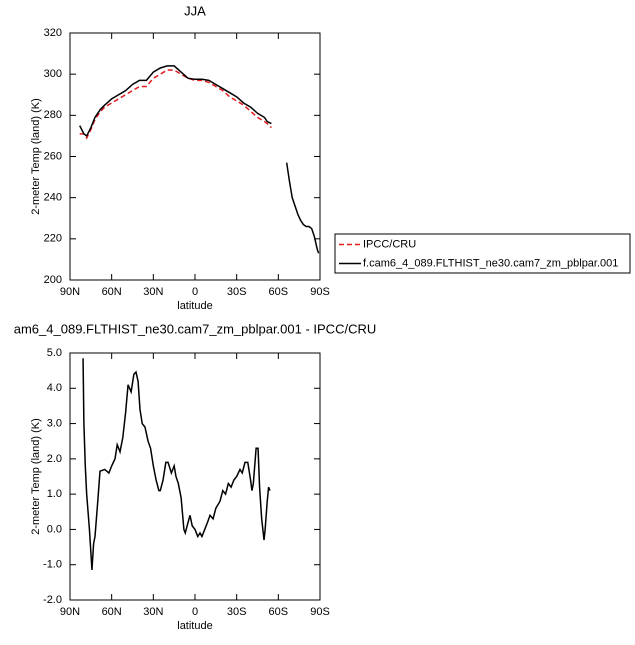 Image resolution: width=635 pixels, height=645 pixels. Describe the element at coordinates (389, 244) in the screenshot. I see `legend-label: IPCC/CRU` at that location.